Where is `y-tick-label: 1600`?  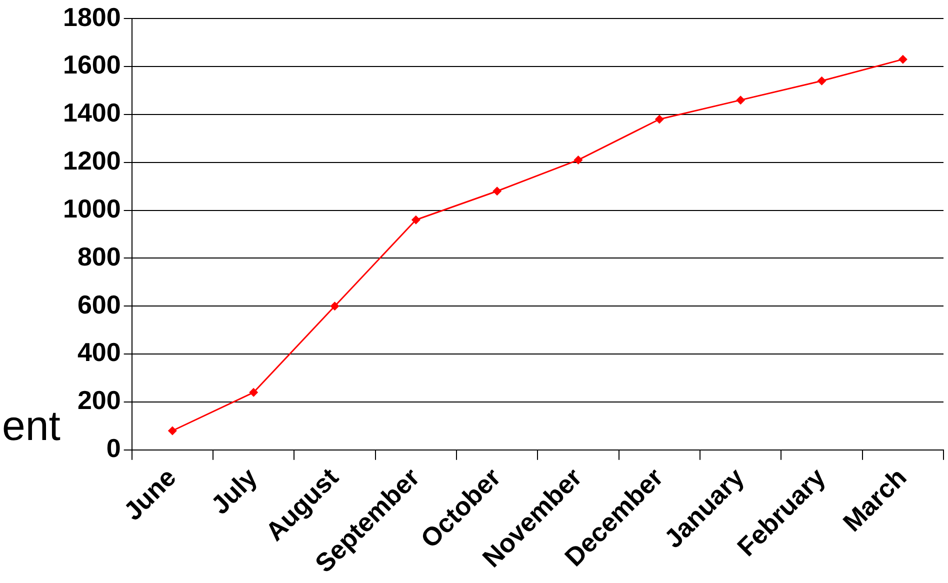 y-tick-label: 1600 is located at coordinates (91, 65).